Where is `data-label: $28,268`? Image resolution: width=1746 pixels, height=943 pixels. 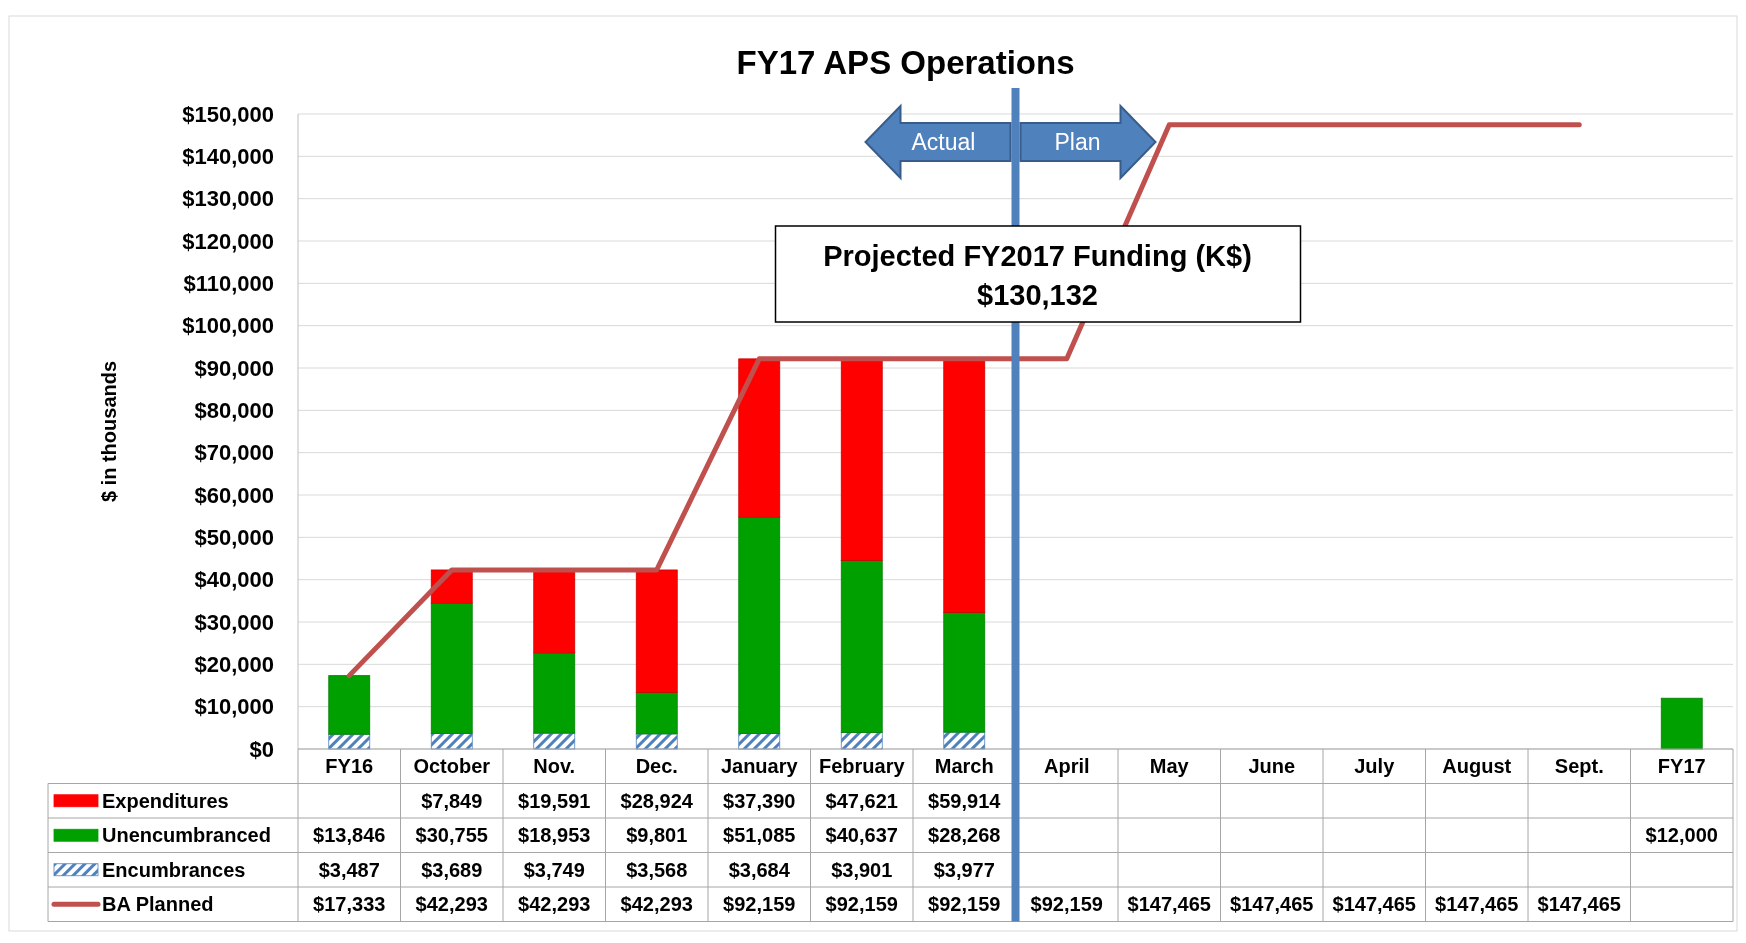
data-label: $28,268 is located at coordinates (964, 835).